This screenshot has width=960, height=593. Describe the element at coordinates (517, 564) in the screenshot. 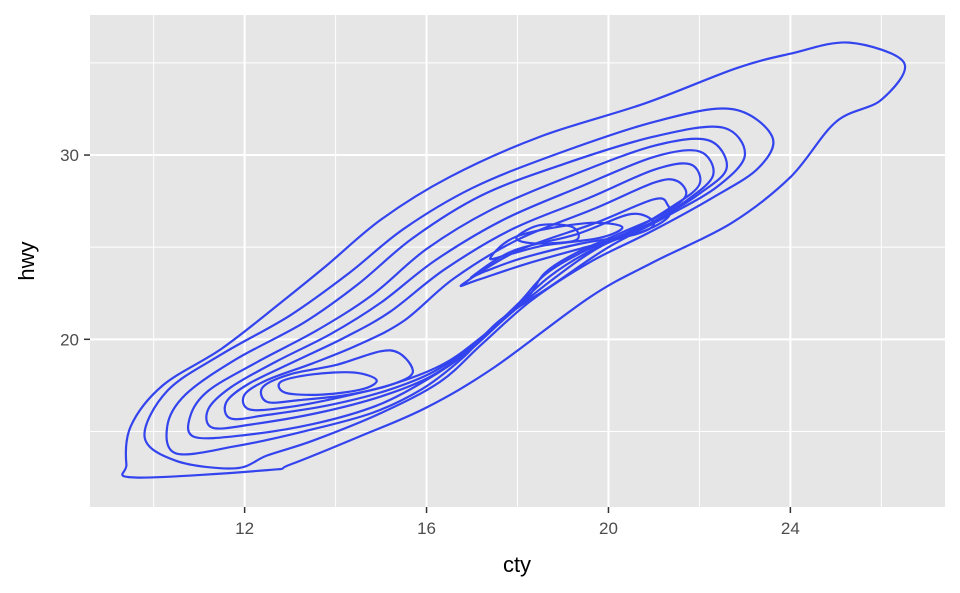

I see `x-axis-title: cty` at that location.